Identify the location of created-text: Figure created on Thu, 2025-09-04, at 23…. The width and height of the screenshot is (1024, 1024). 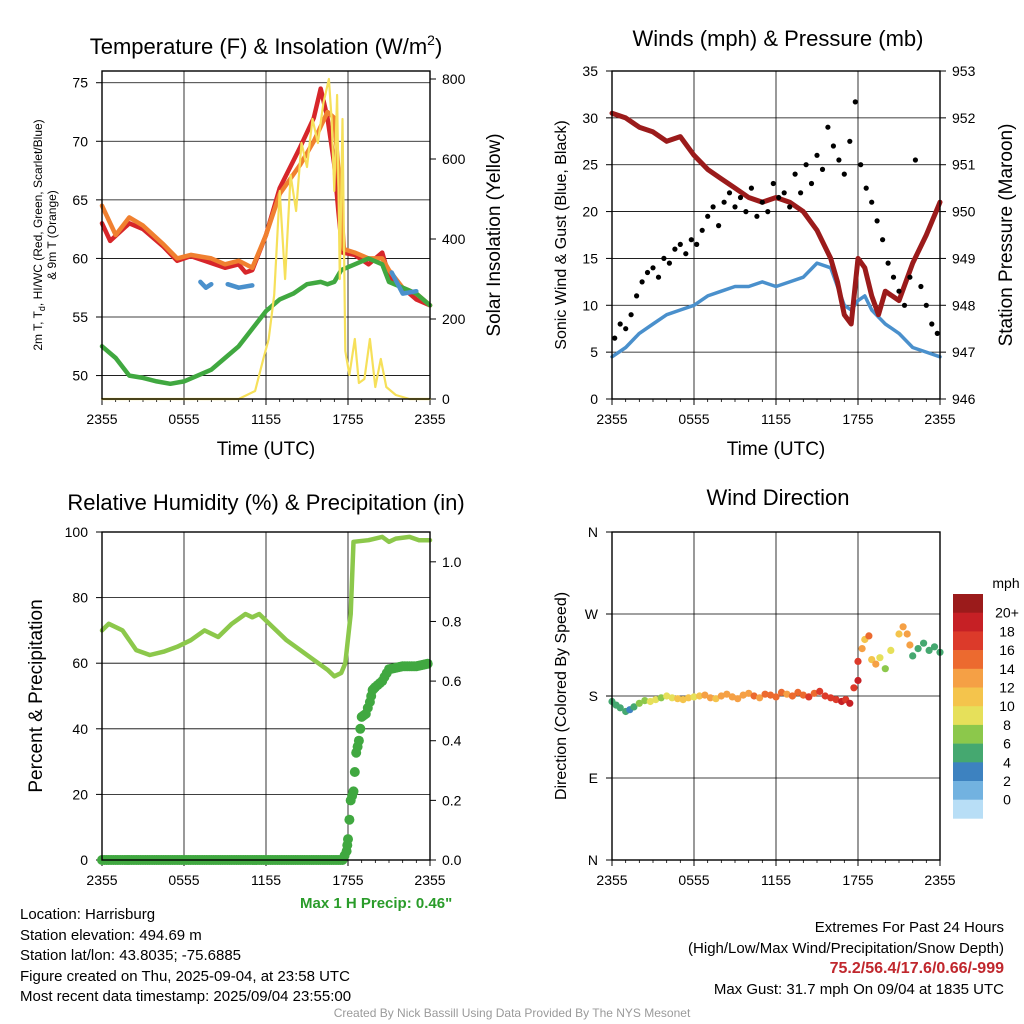
(185, 976).